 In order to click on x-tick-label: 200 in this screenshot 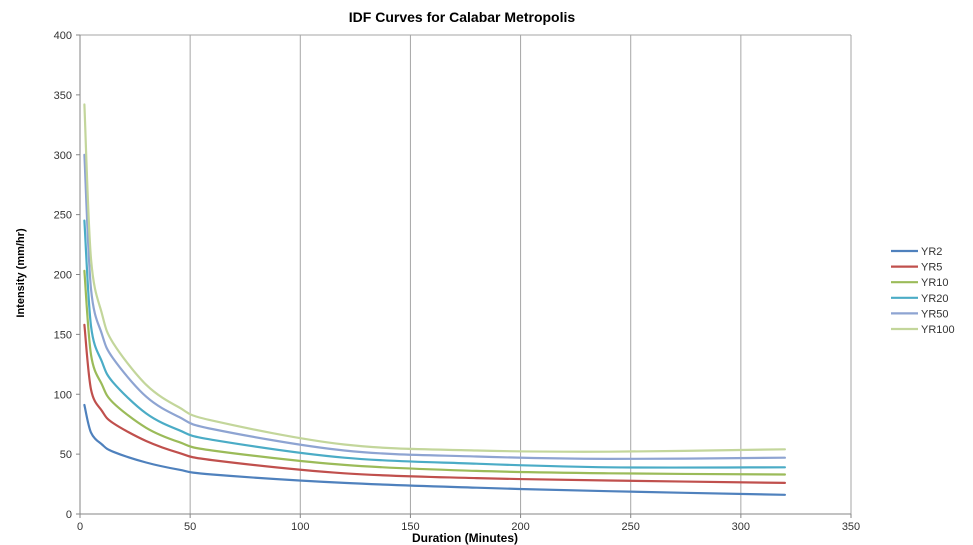, I will do `click(520, 527)`.